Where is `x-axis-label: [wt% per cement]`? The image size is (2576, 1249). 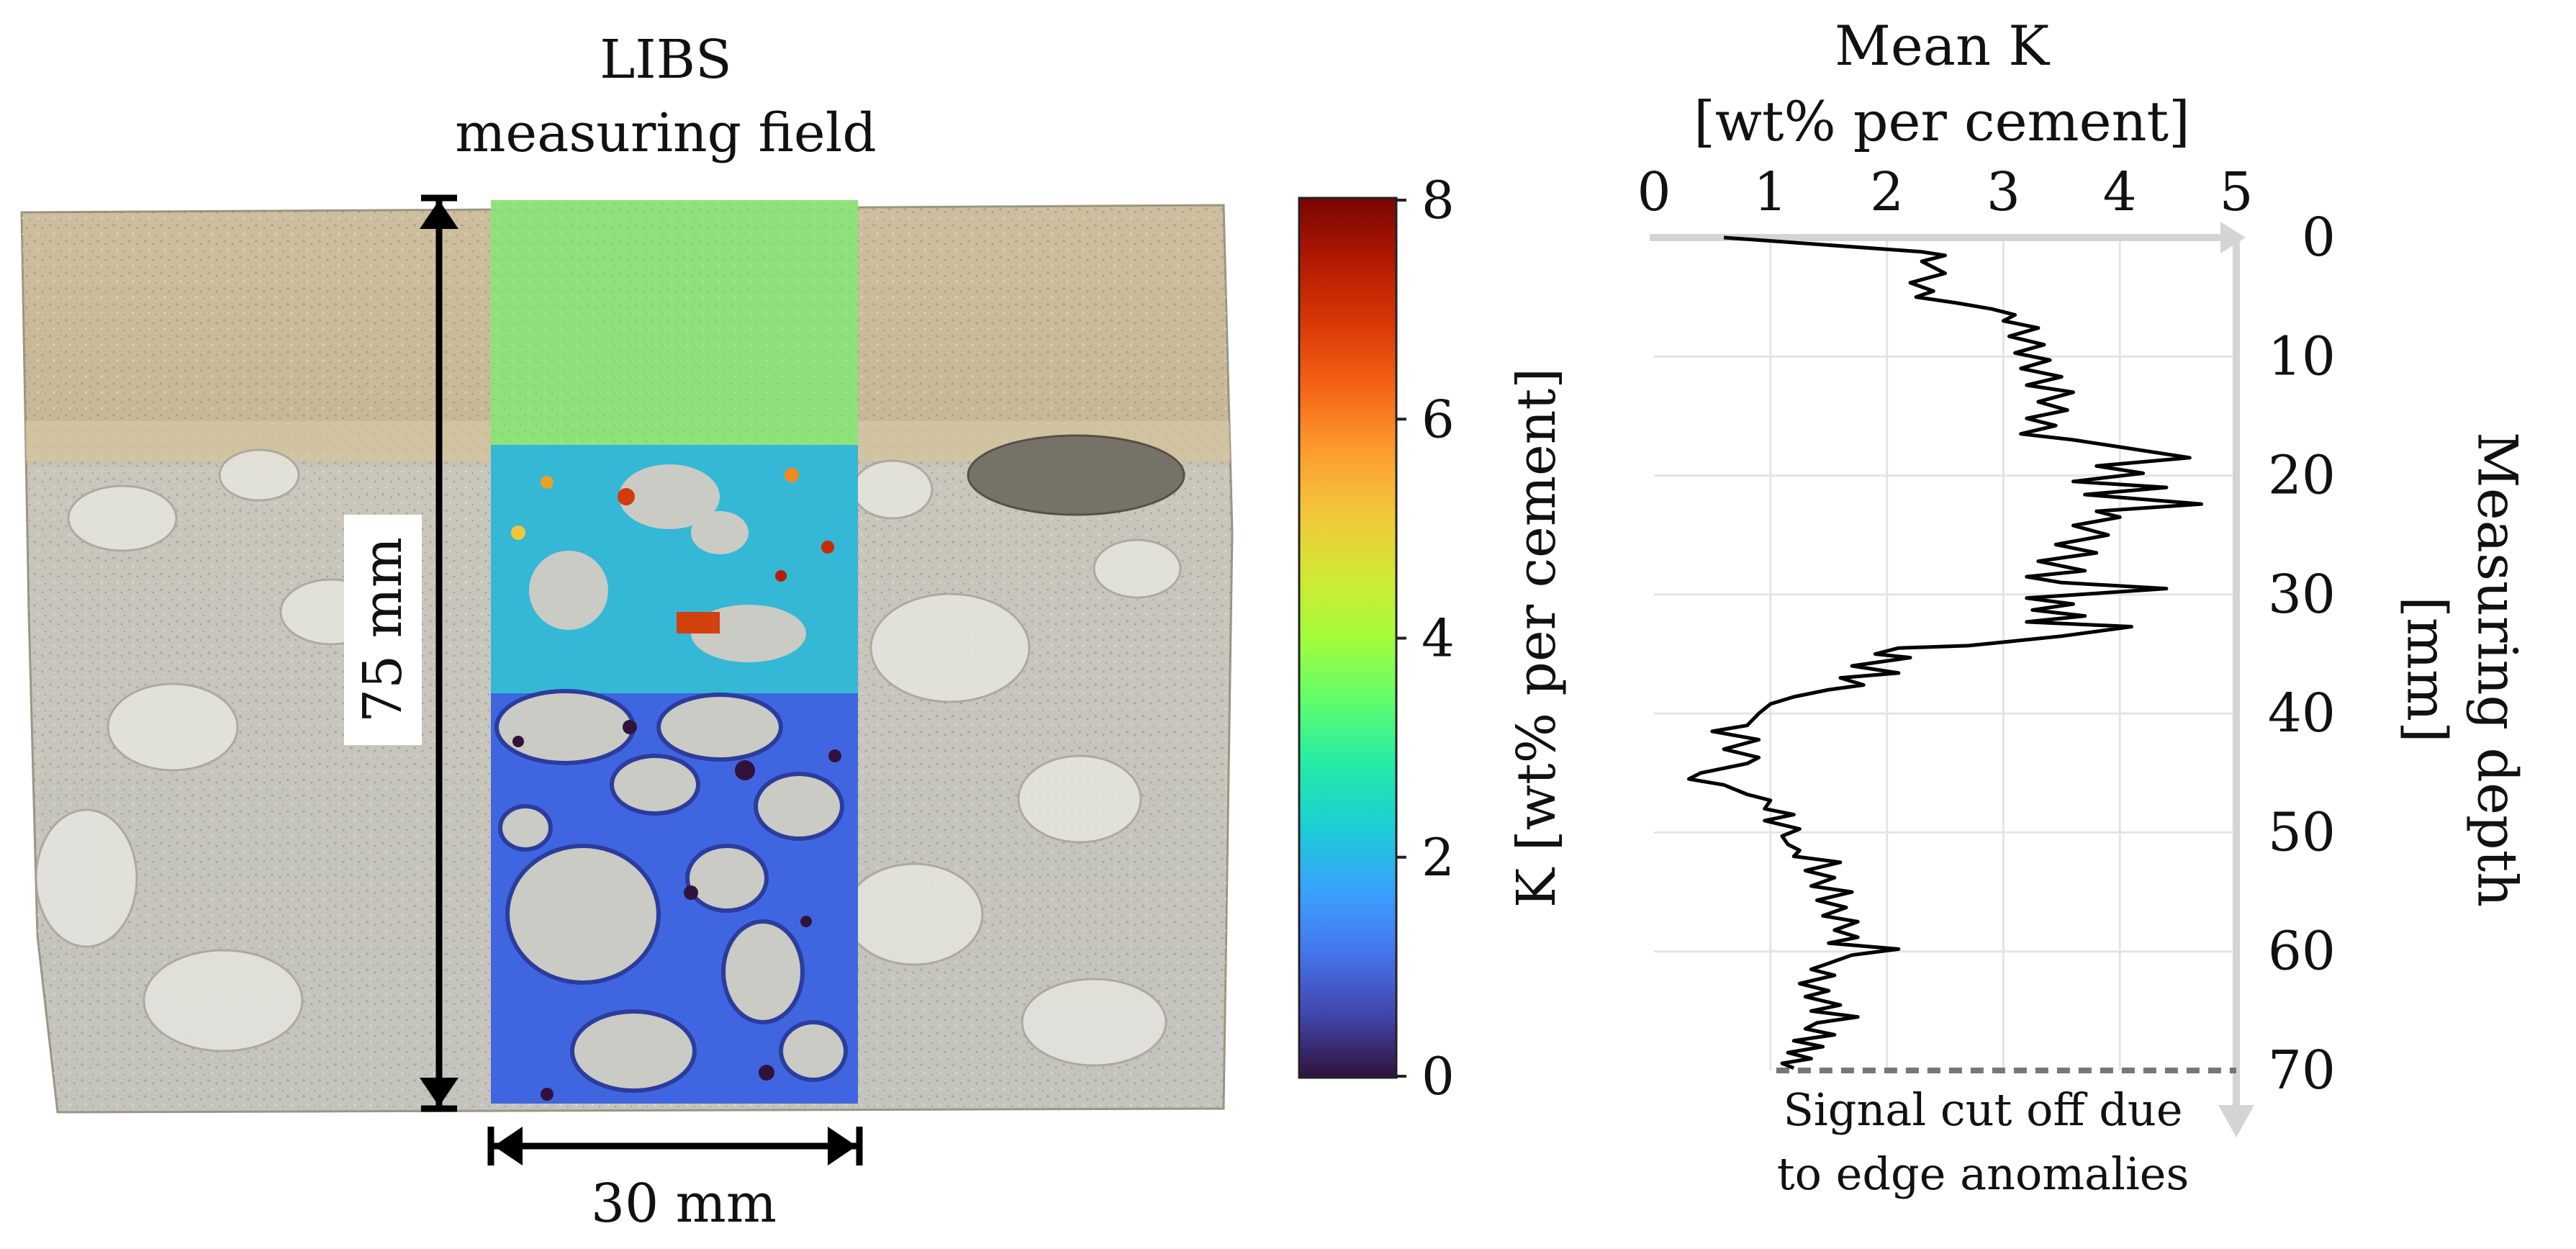 x-axis-label: [wt% per cement] is located at coordinates (1941, 121).